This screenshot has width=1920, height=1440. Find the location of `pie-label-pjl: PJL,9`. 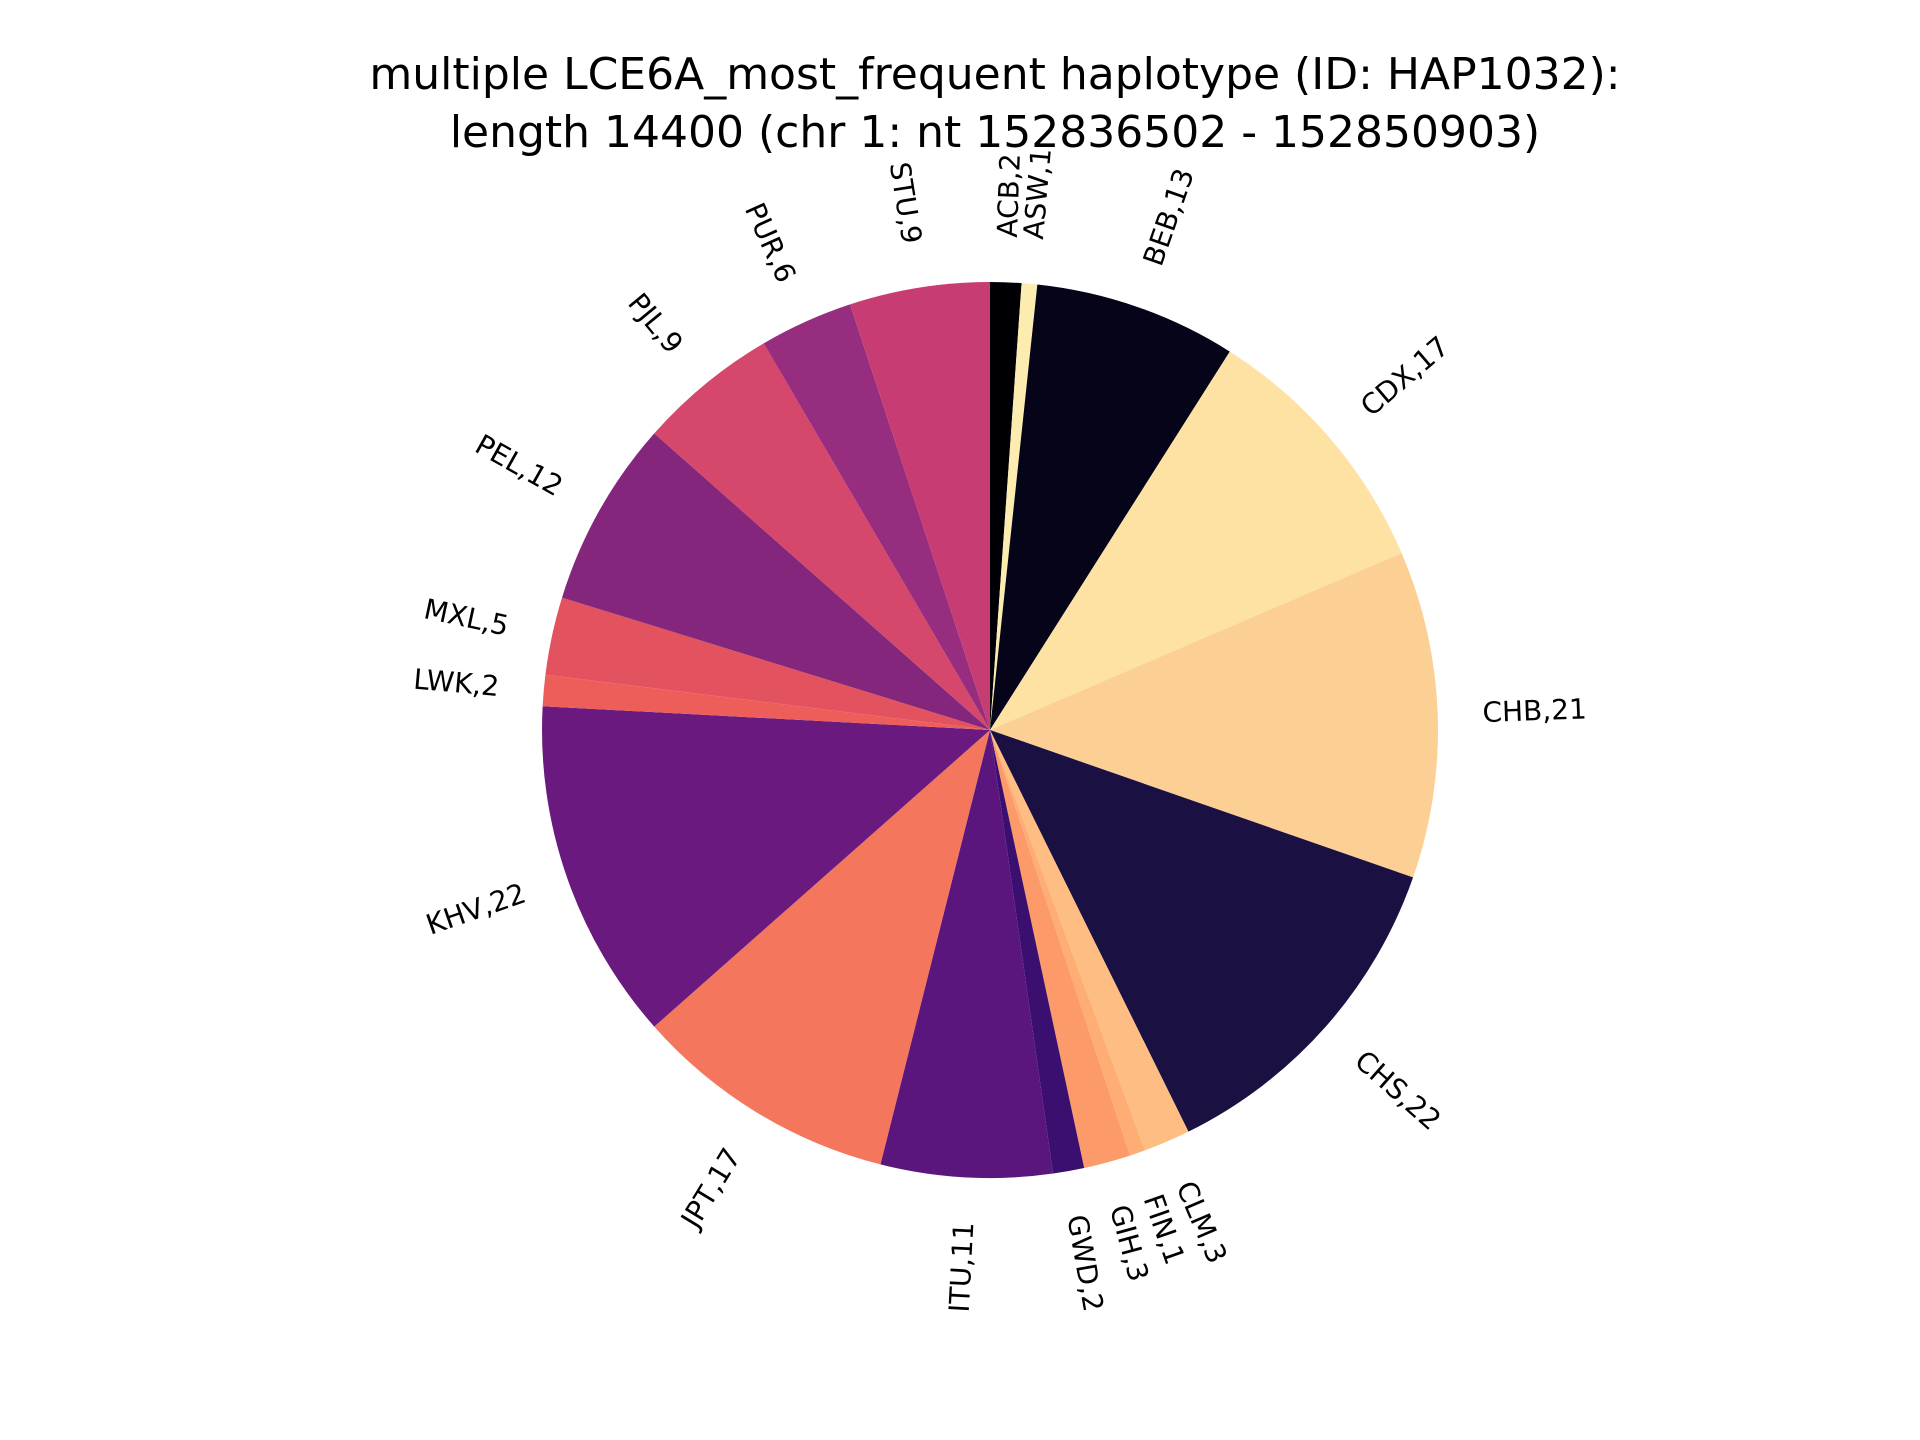

pie-label-pjl: PJL,9 is located at coordinates (655, 323).